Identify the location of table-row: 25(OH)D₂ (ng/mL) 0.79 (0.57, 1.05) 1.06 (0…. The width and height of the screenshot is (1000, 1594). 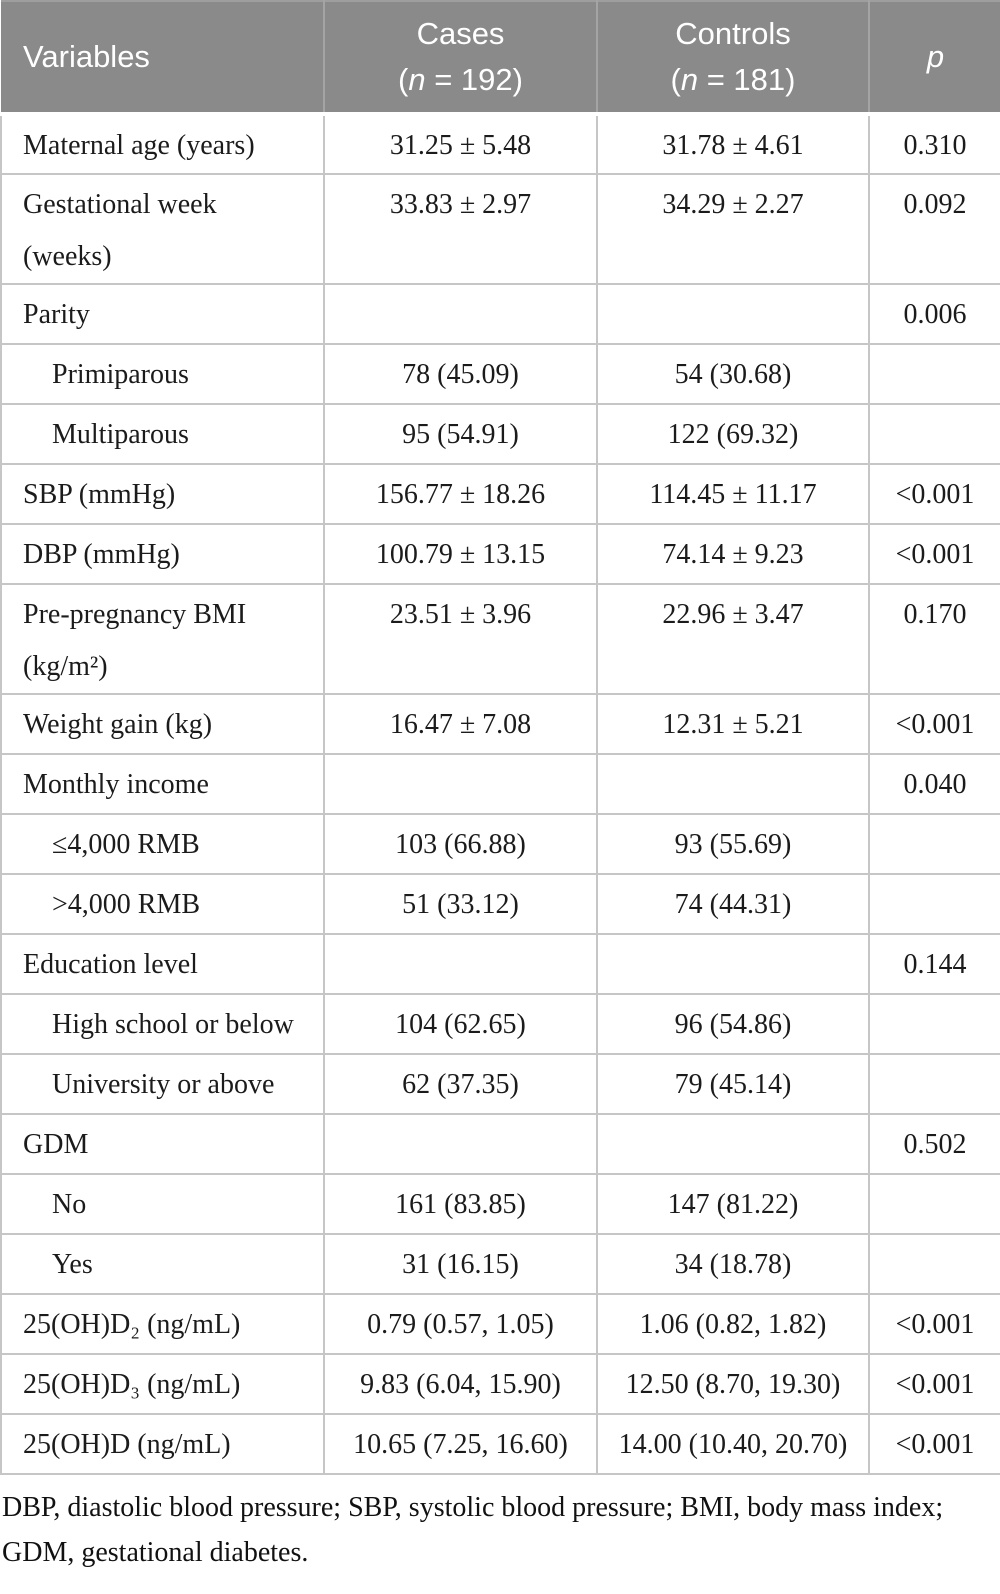
(500, 1324).